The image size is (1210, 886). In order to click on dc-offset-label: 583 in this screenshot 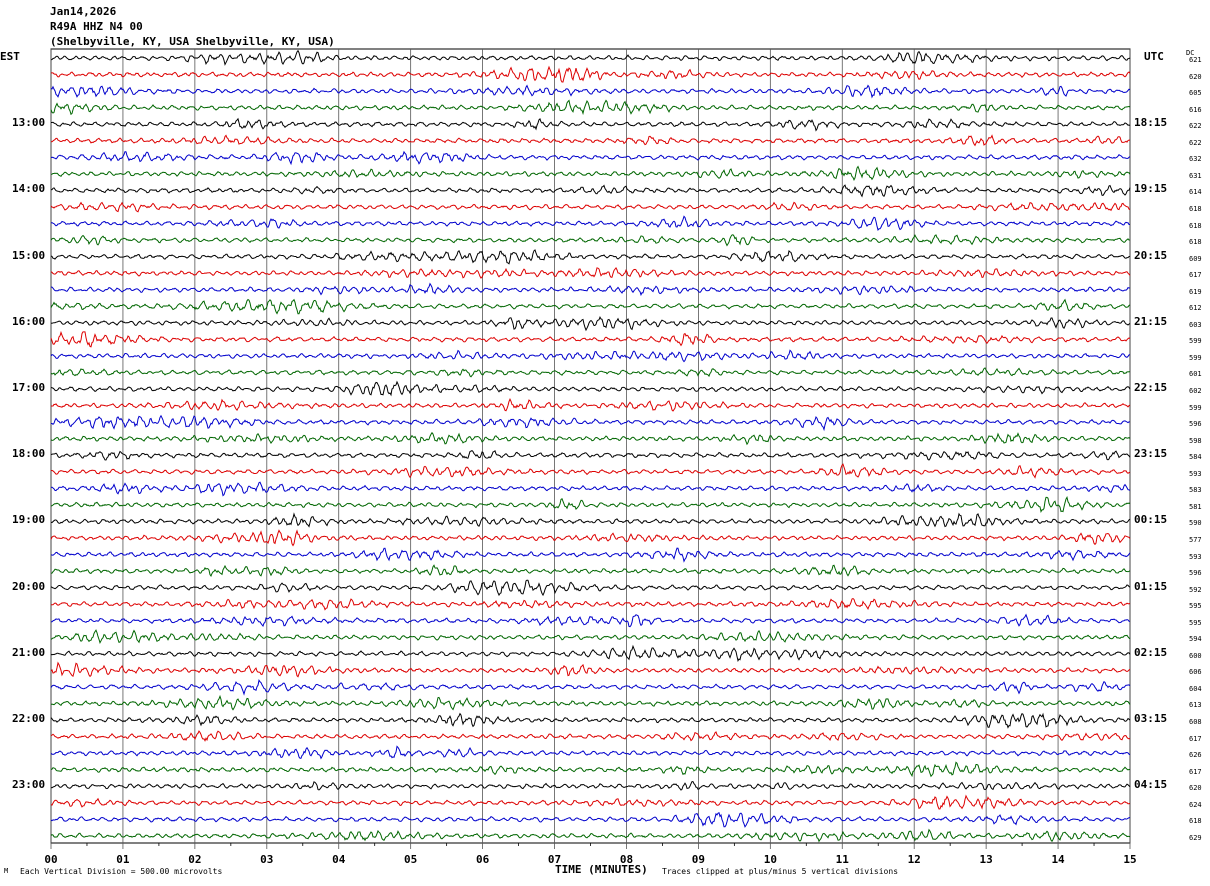, I will do `click(1195, 490)`.